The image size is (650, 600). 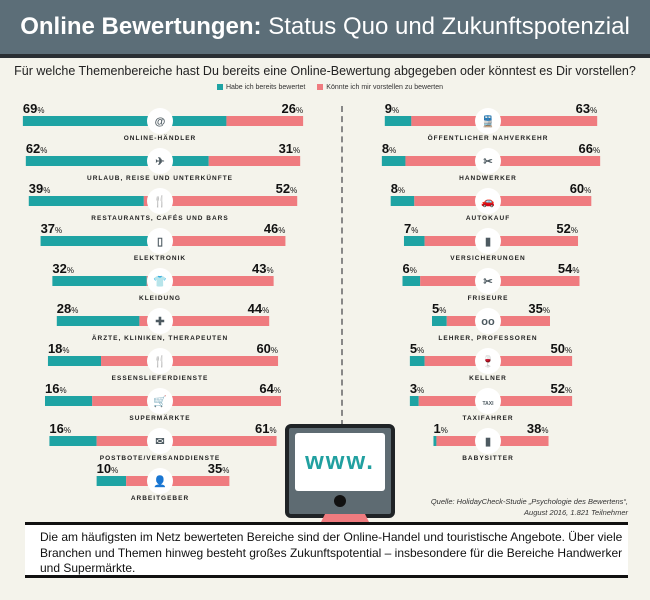 What do you see at coordinates (160, 498) in the screenshot?
I see `category-label: ARBEITGEBER` at bounding box center [160, 498].